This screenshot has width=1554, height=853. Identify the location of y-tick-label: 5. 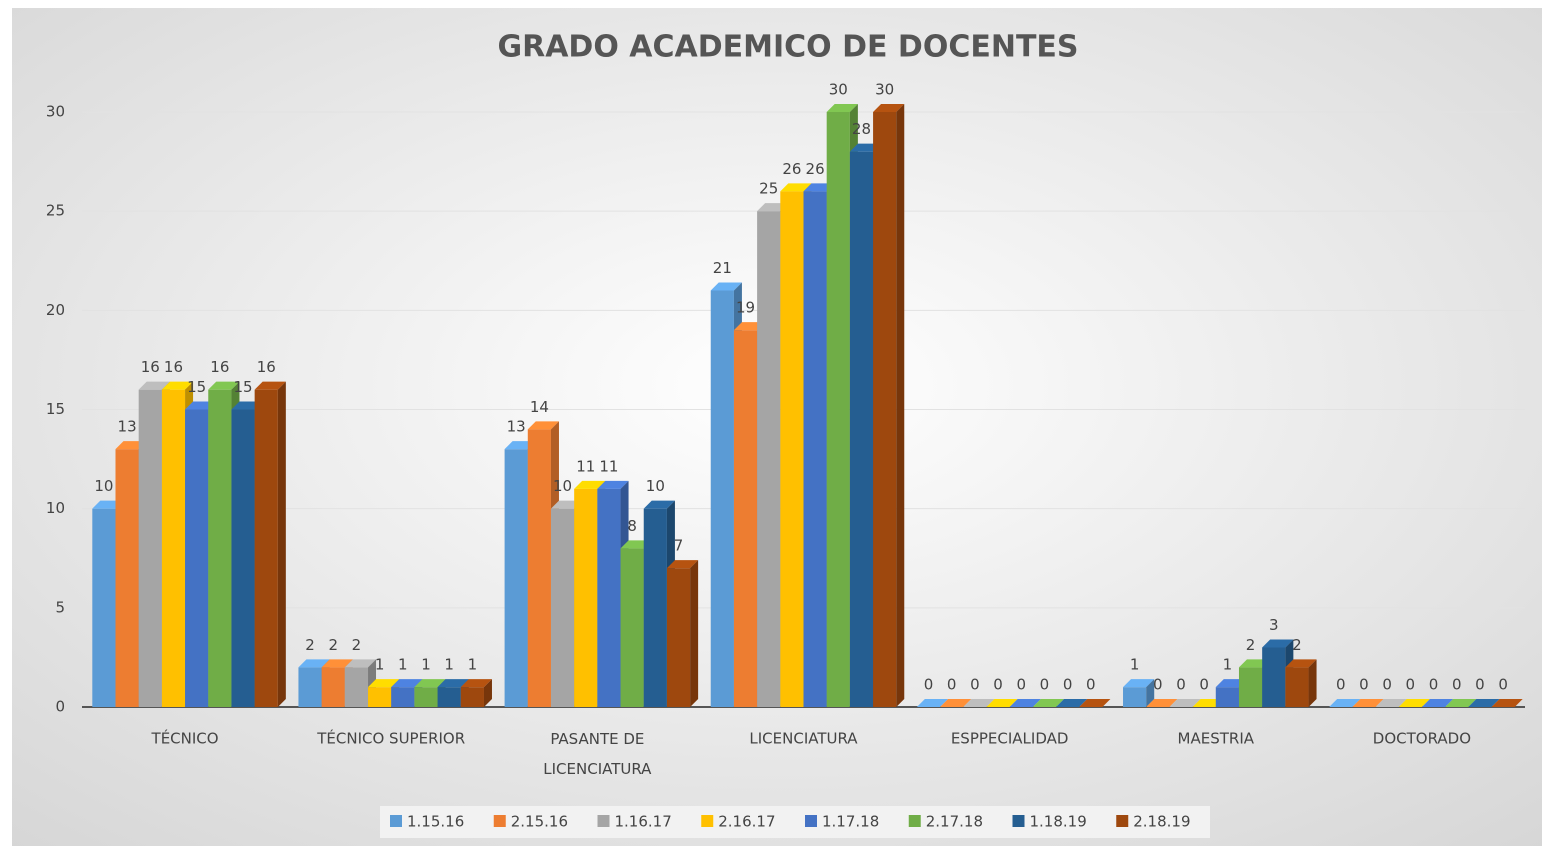
(60, 607).